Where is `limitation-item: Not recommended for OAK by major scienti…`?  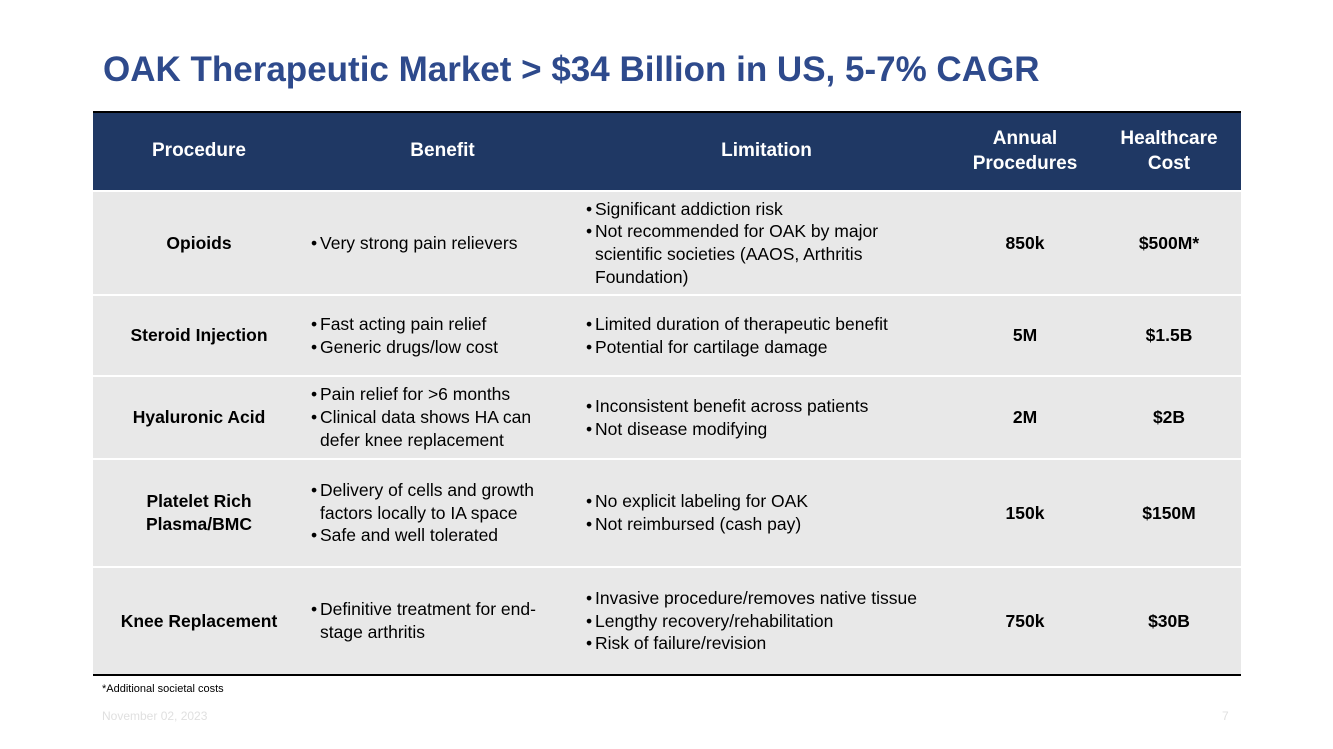 limitation-item: Not recommended for OAK by major scienti… is located at coordinates (766, 254).